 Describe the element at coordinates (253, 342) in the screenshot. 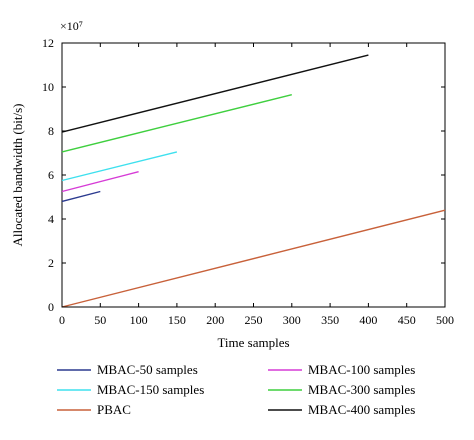

I see `x-axis-label: Time samples` at that location.